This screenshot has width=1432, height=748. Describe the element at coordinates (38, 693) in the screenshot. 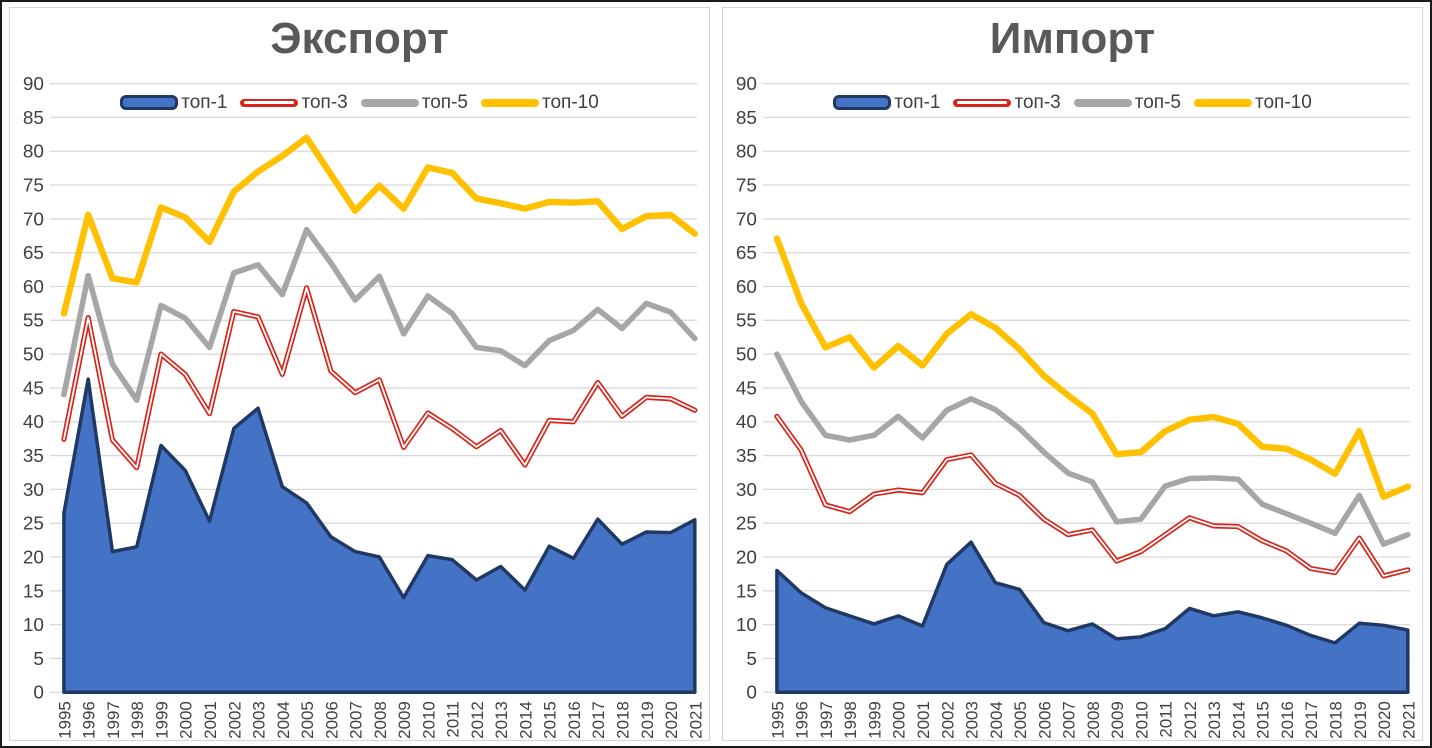

I see `y-tick-label: 0` at that location.